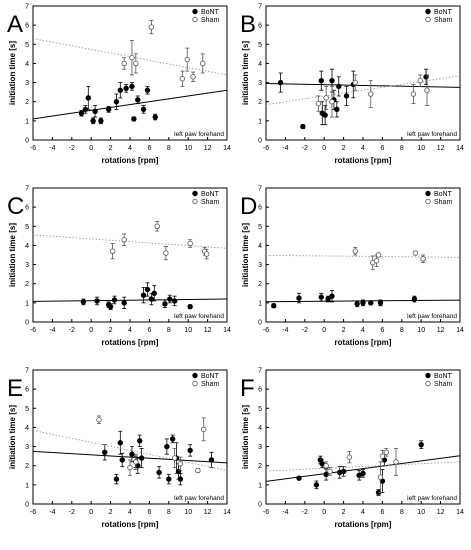 The image size is (471, 550). I want to click on panel-letter: B, so click(248, 24).